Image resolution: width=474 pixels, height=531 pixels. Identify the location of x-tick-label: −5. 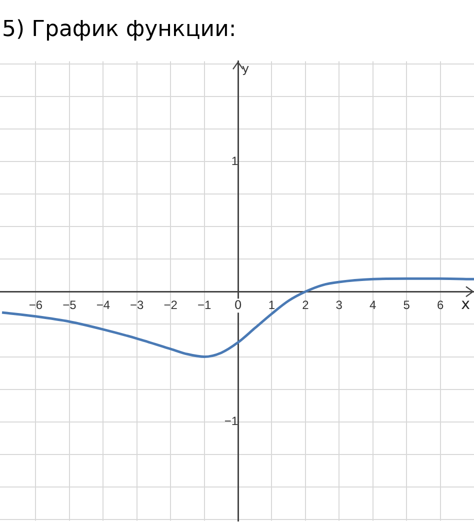
(69, 305).